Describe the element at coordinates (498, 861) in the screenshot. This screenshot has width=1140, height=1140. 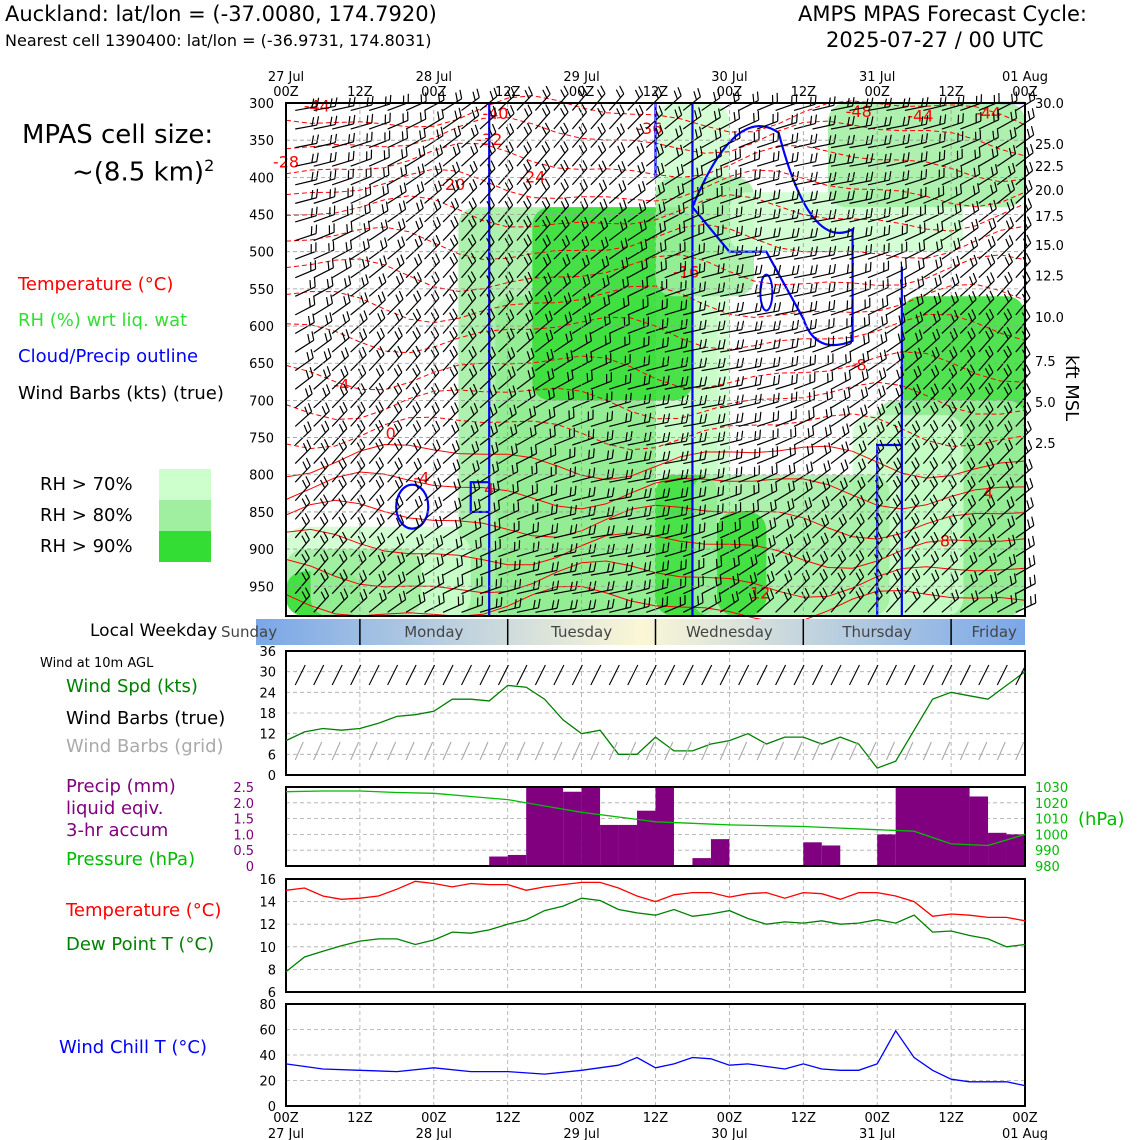
I see `precip-bar` at that location.